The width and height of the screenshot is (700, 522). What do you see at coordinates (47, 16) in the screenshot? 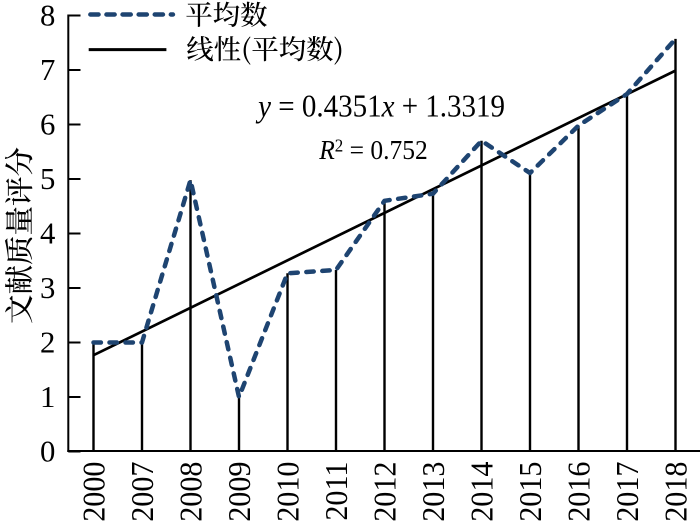
I see `svg-text: 8` at bounding box center [47, 16].